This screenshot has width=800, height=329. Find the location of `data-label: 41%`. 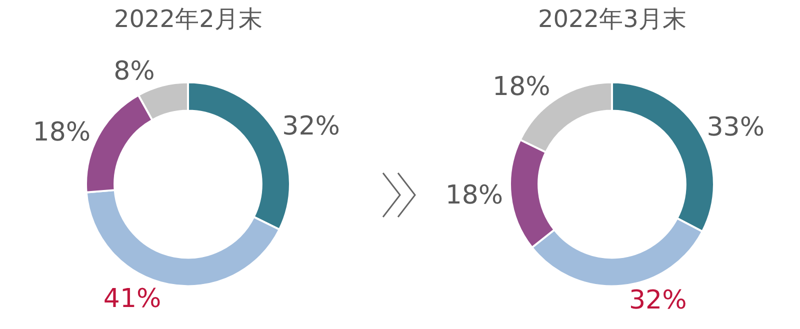

data-label: 41% is located at coordinates (132, 299).